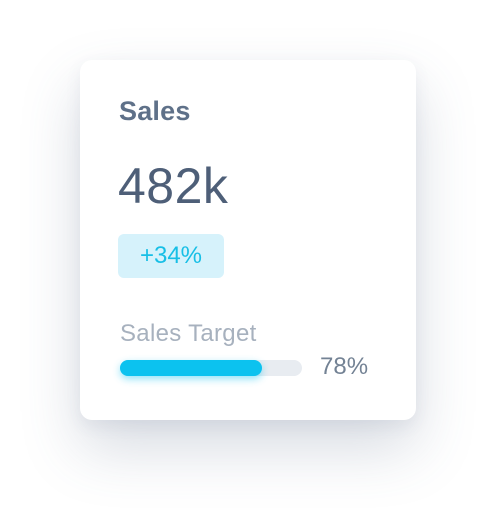 The width and height of the screenshot is (496, 520). Describe the element at coordinates (344, 366) in the screenshot. I see `sales-target-percent: 78%` at that location.